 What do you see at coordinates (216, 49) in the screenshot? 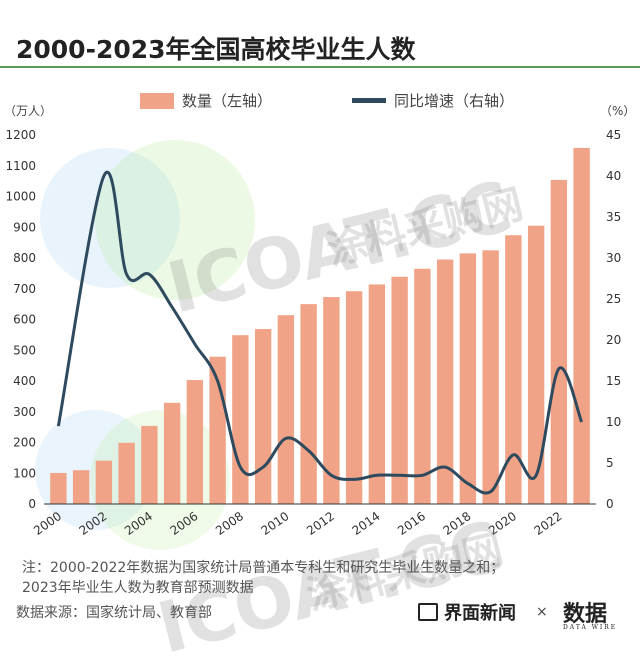
I see `chart-title: 2000-2023年全国高校毕业生人数` at bounding box center [216, 49].